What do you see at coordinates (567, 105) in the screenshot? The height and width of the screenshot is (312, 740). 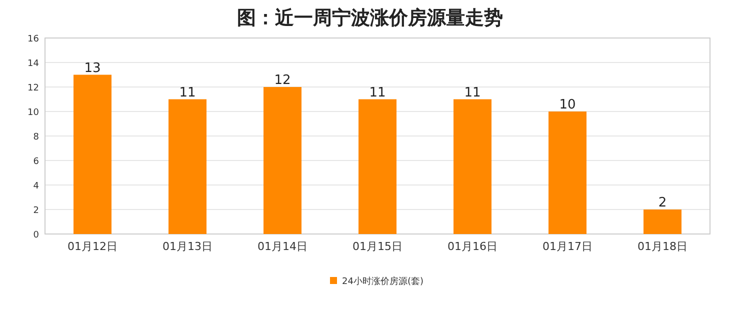 I see `data-label: 10` at bounding box center [567, 105].